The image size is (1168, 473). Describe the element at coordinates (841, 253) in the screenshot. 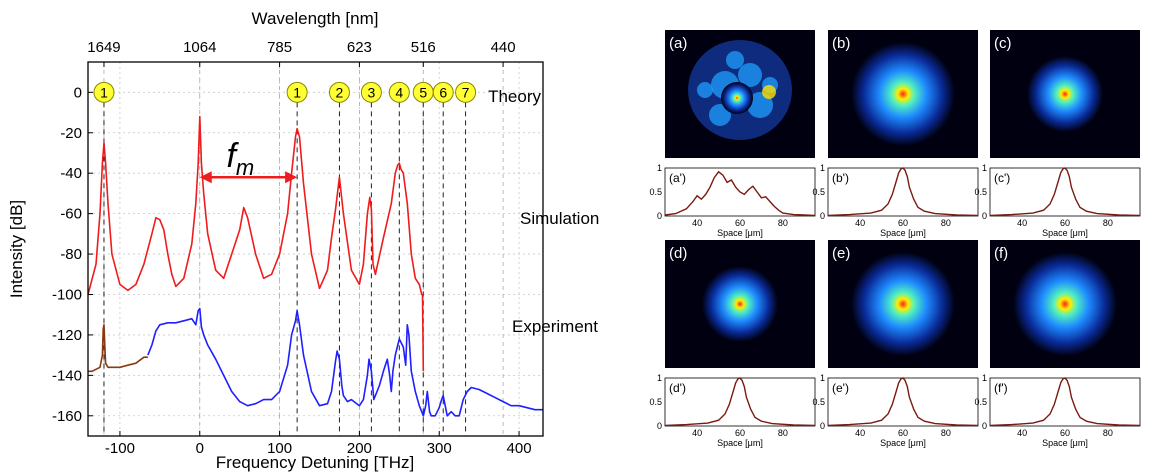

I see `beam-image-label: (e)` at that location.